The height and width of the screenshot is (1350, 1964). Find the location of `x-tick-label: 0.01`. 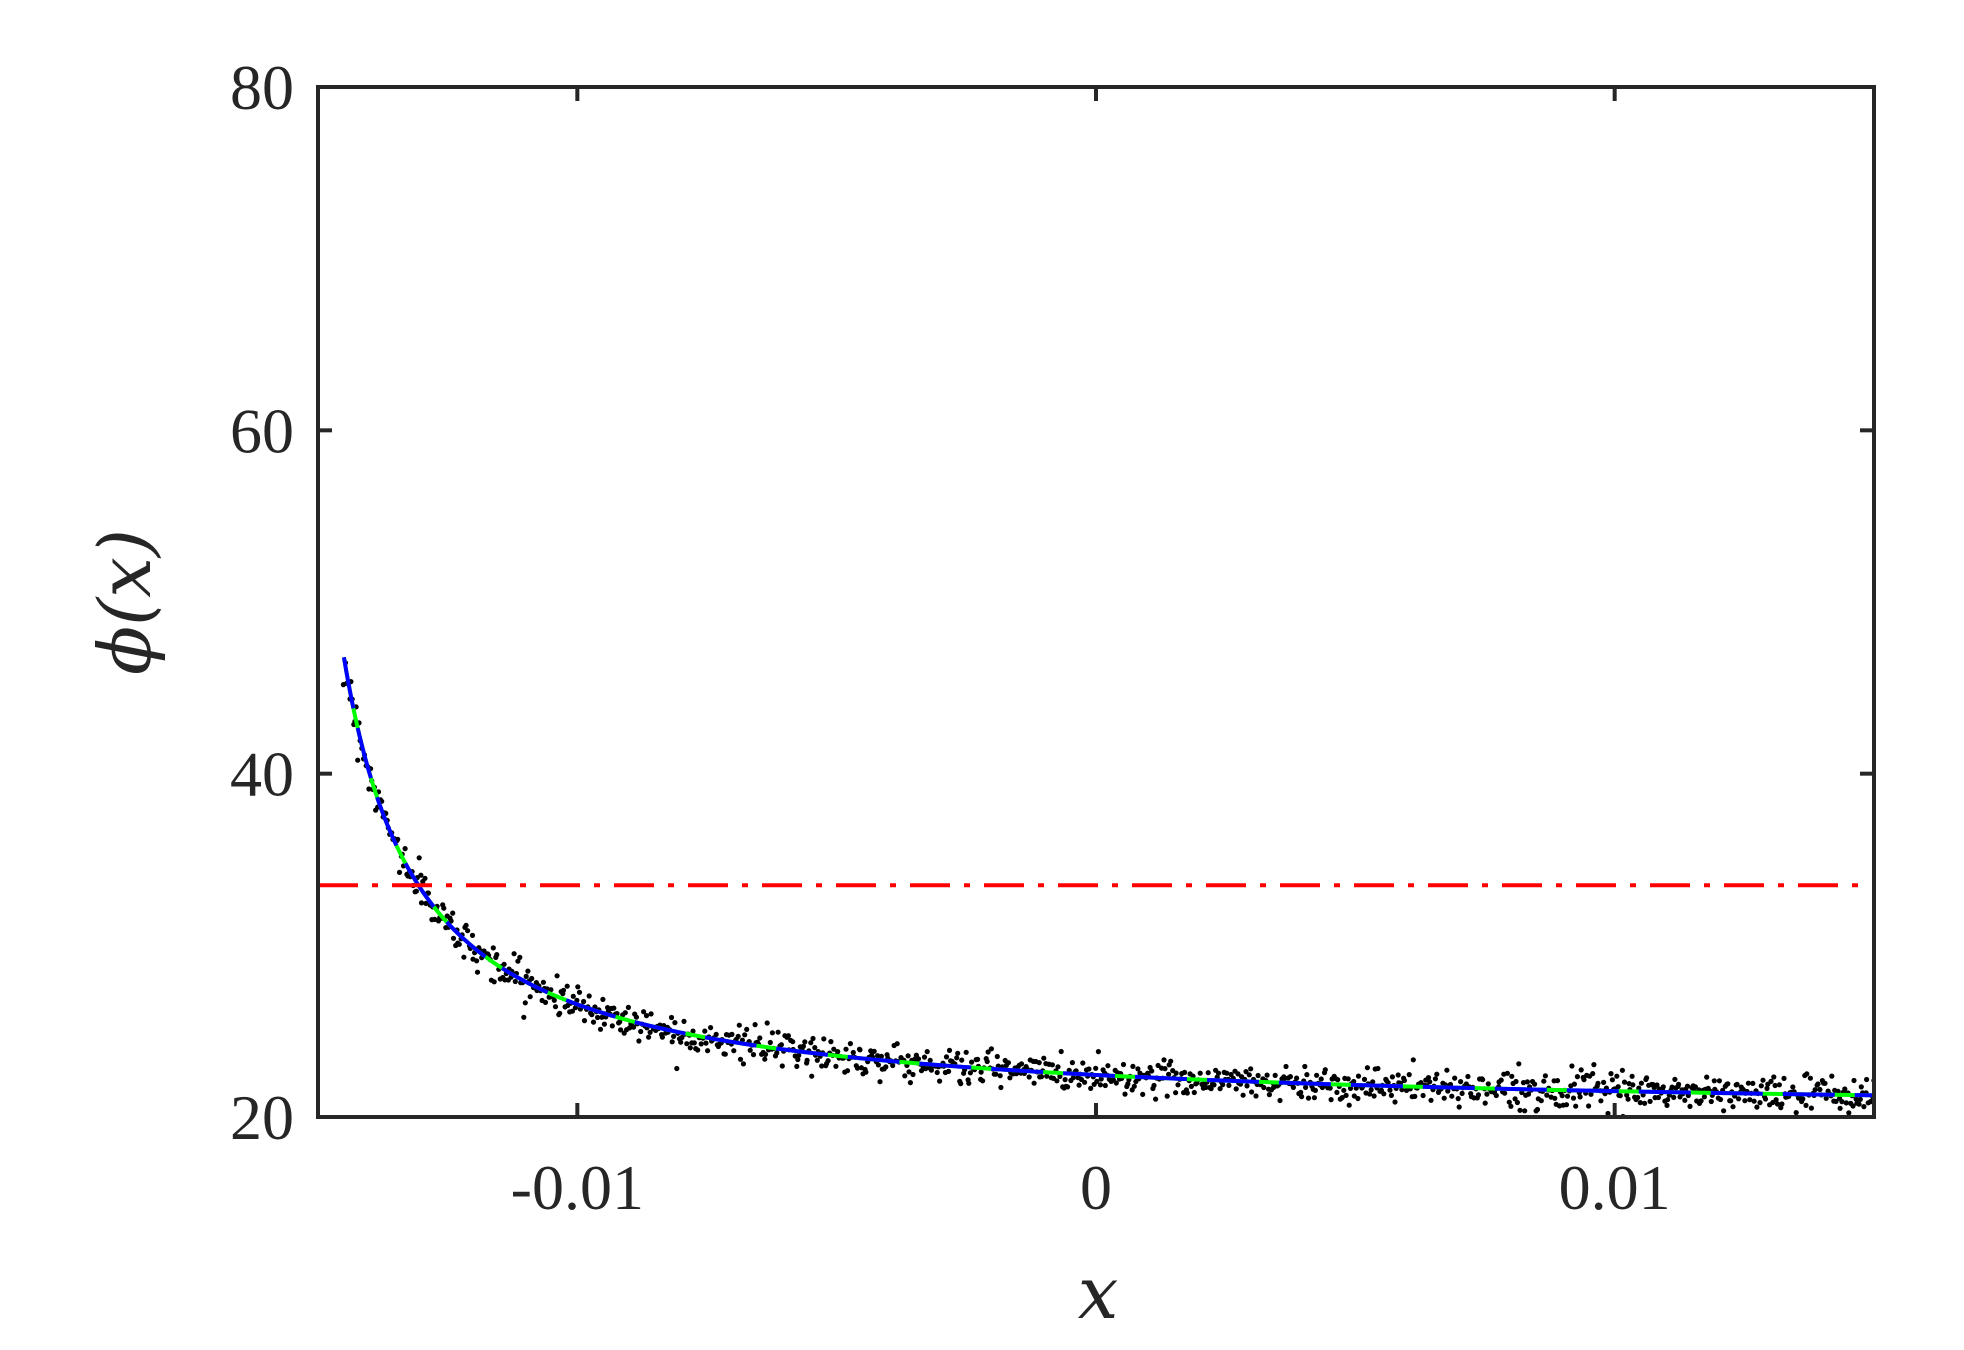

x-tick-label: 0.01 is located at coordinates (1615, 1187).